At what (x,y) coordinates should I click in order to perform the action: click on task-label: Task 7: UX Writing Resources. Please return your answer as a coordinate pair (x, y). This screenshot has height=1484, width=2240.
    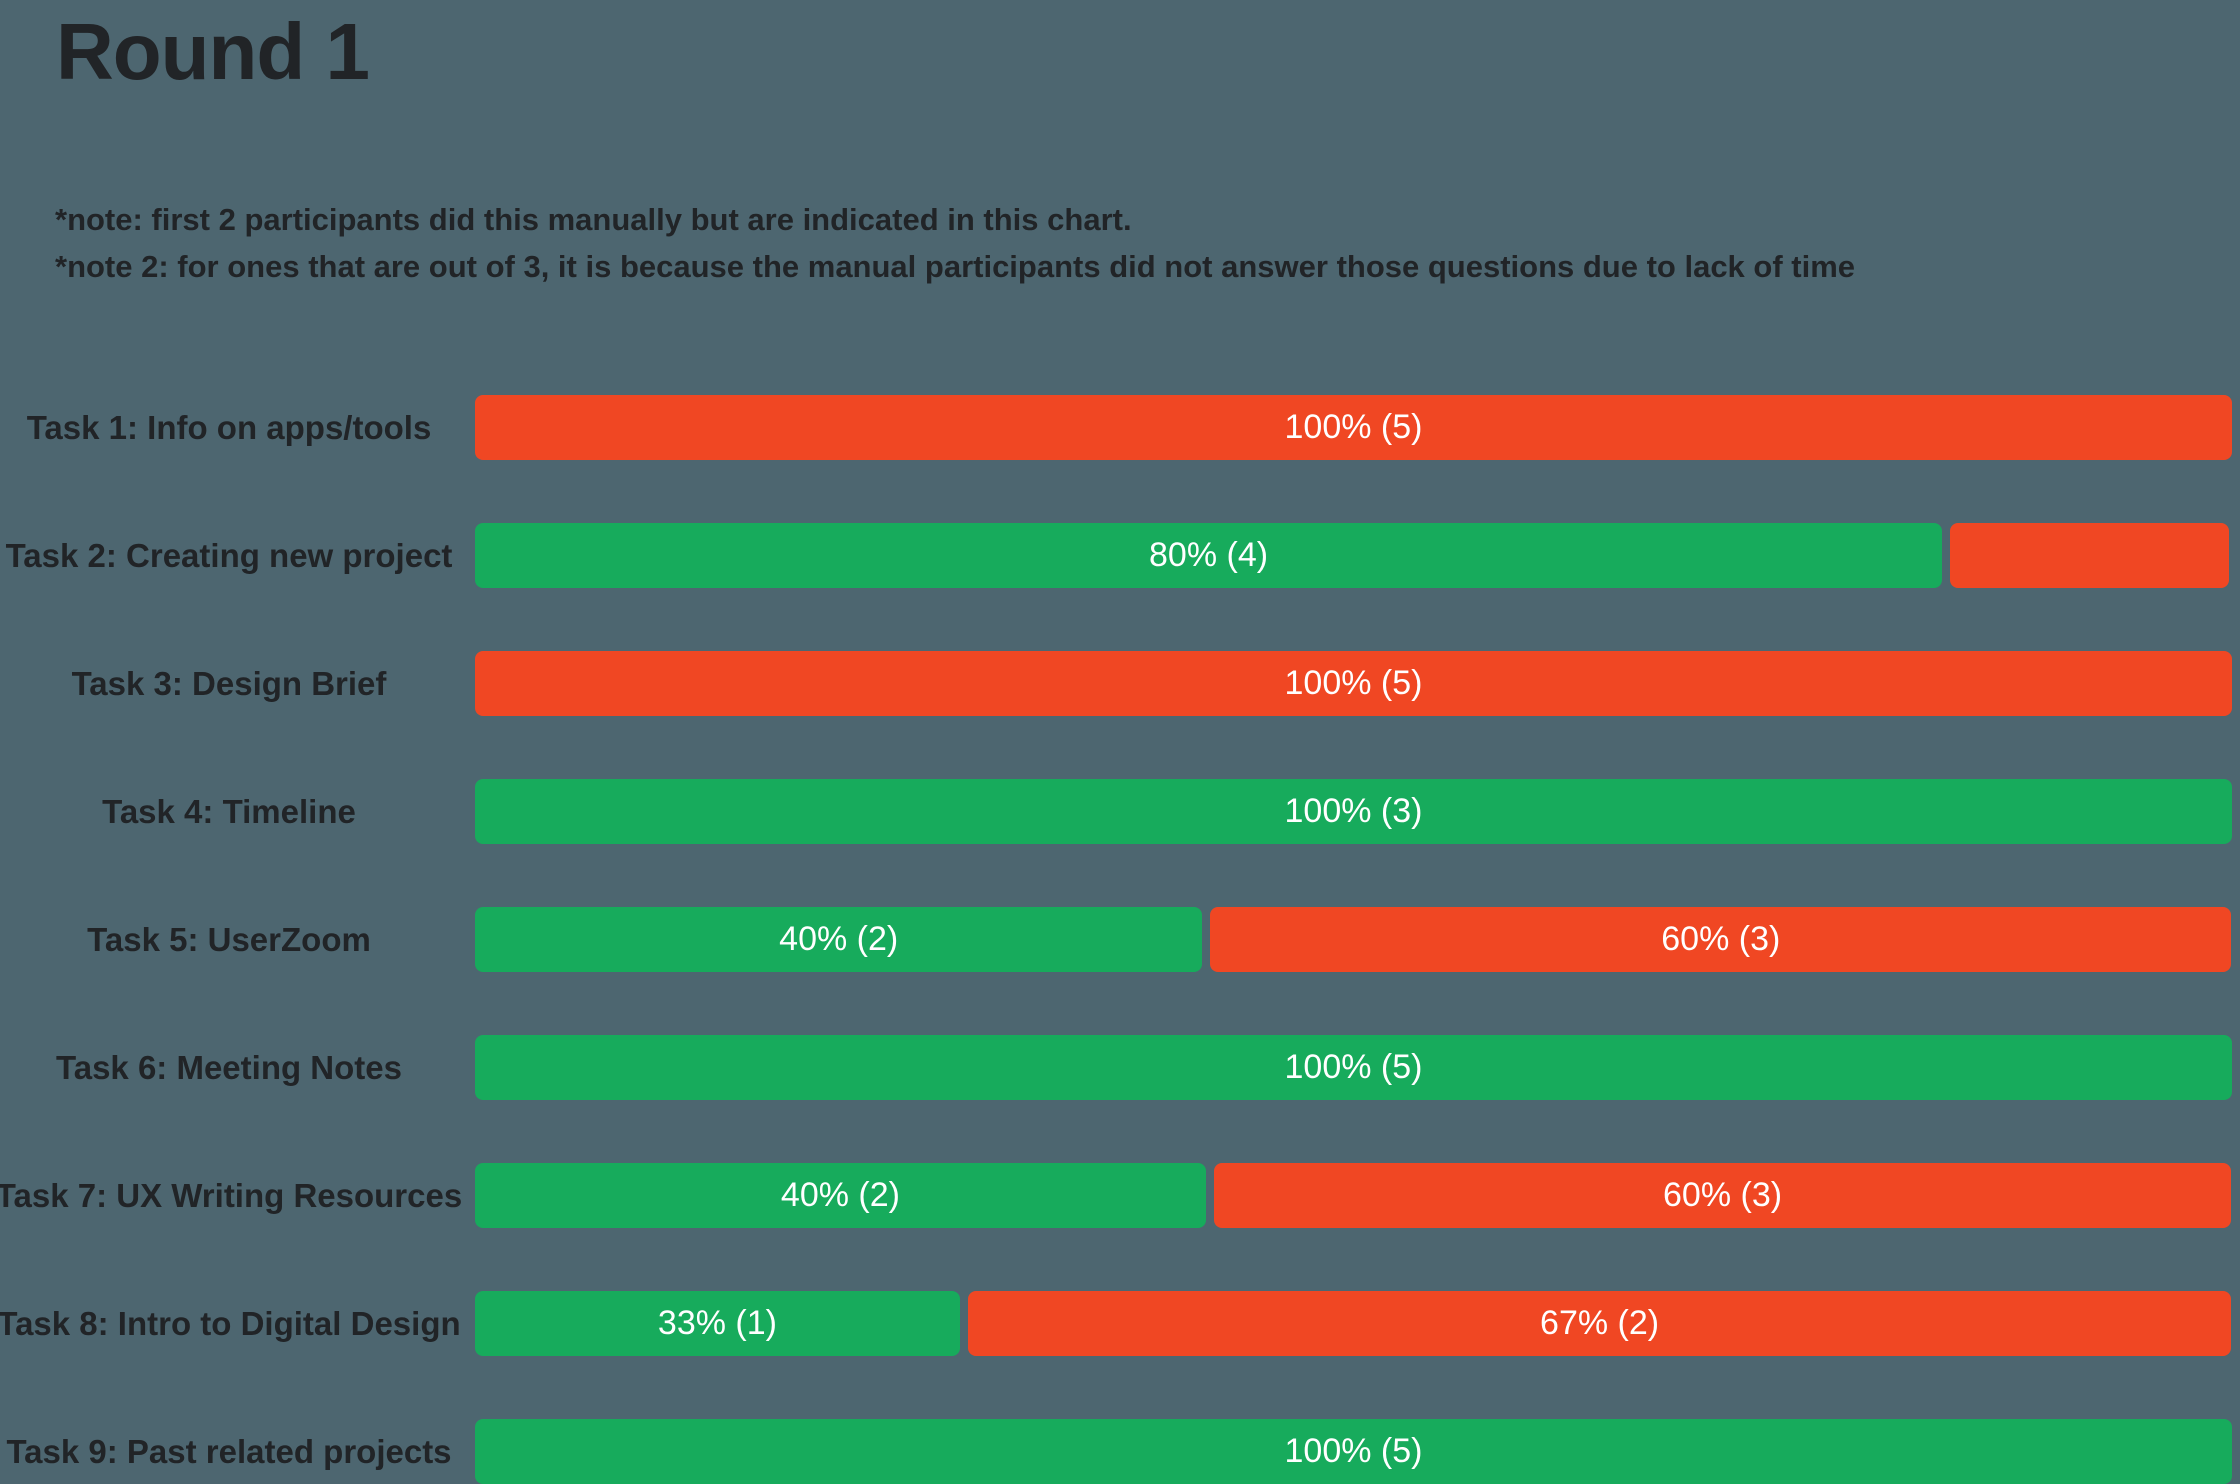
    Looking at the image, I should click on (231, 1195).